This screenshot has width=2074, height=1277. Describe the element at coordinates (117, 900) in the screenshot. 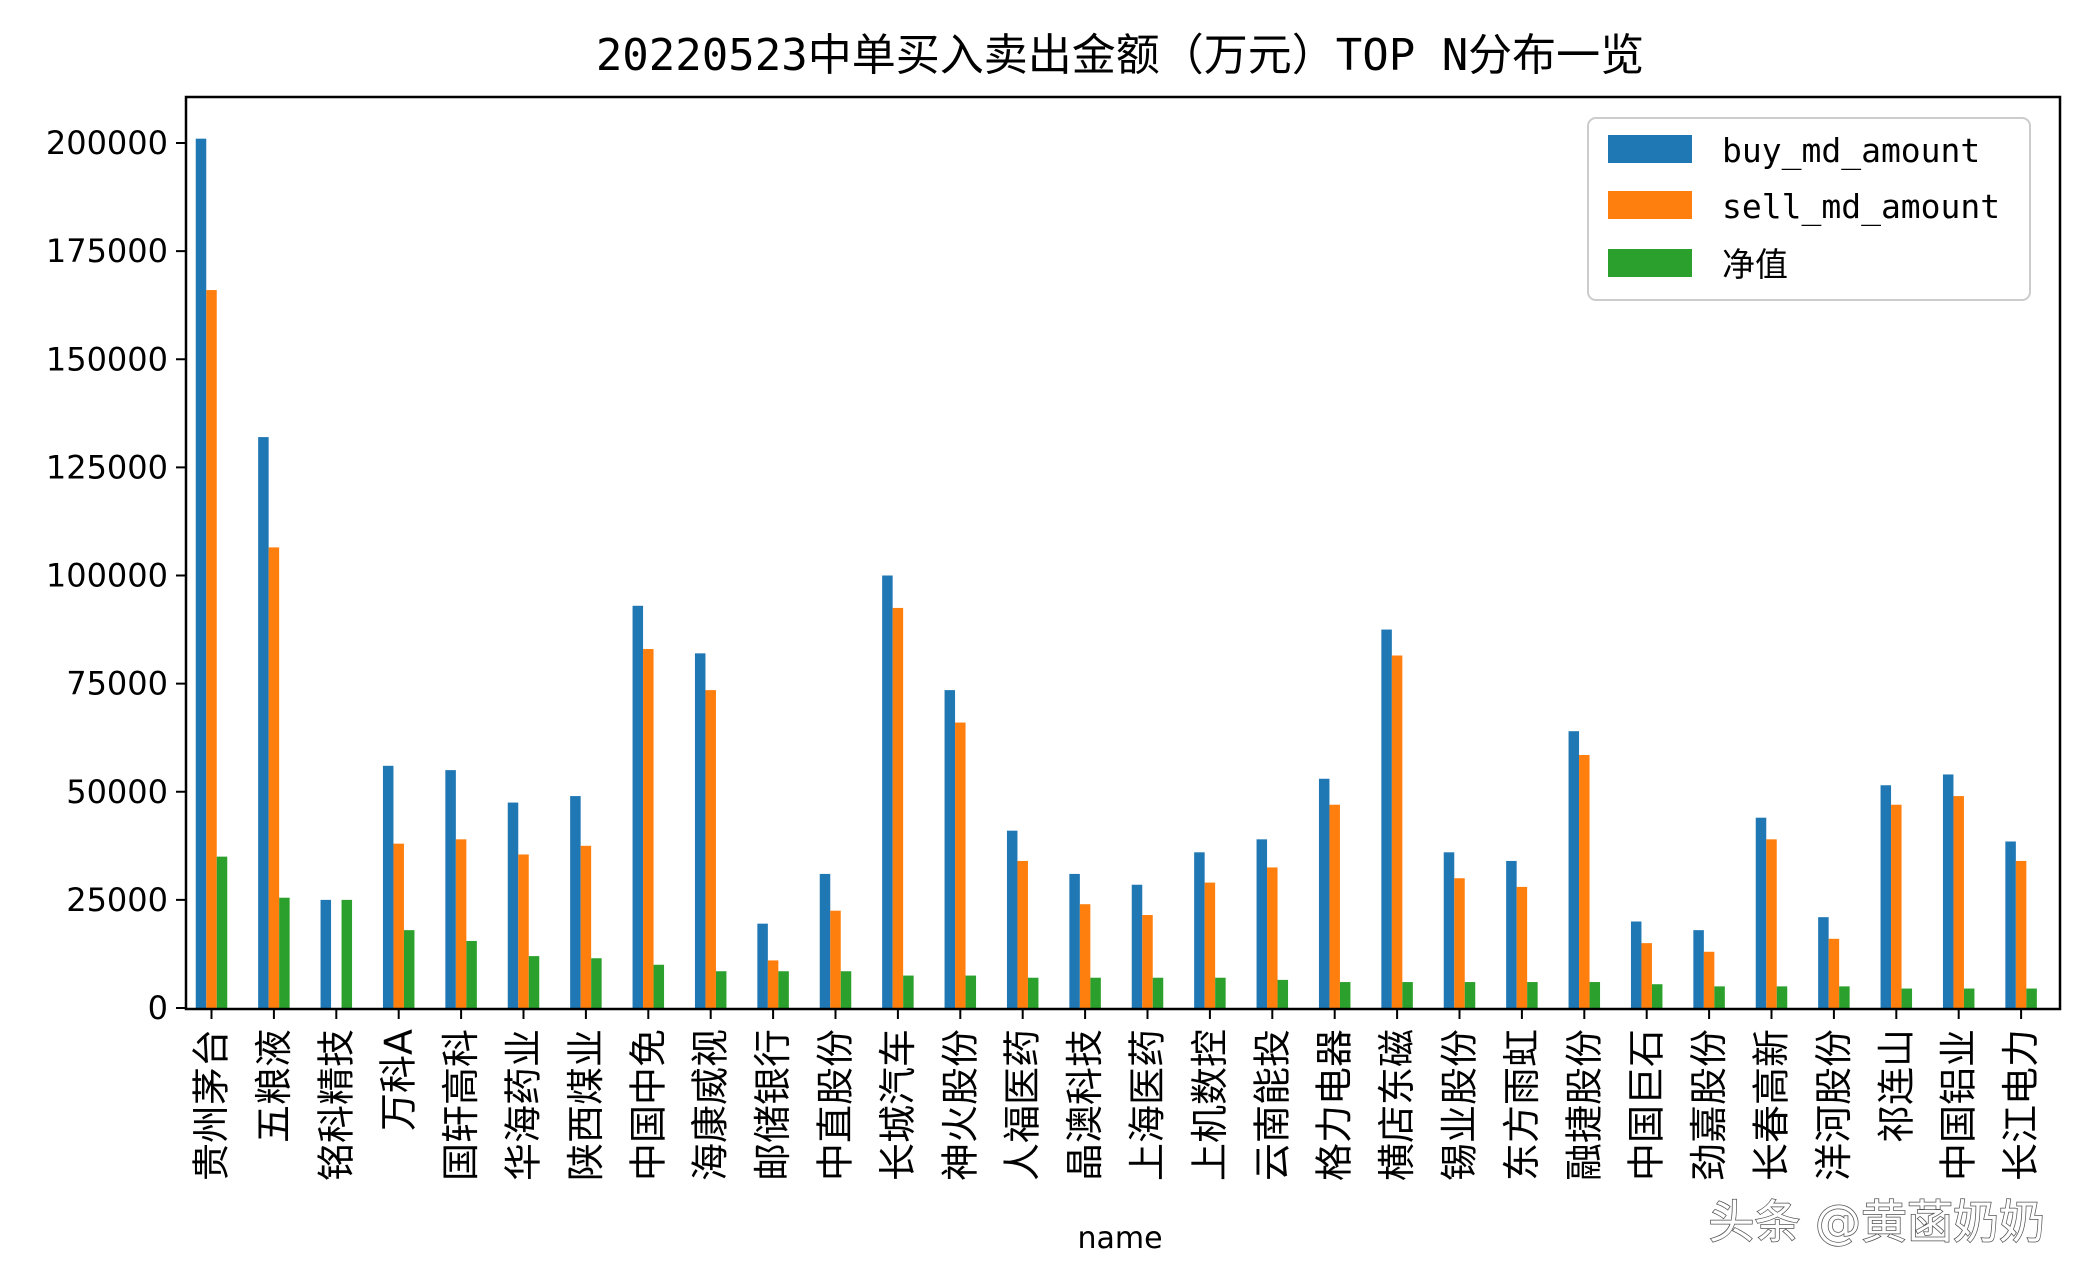

I see `y-tick-label-1: 25000` at that location.